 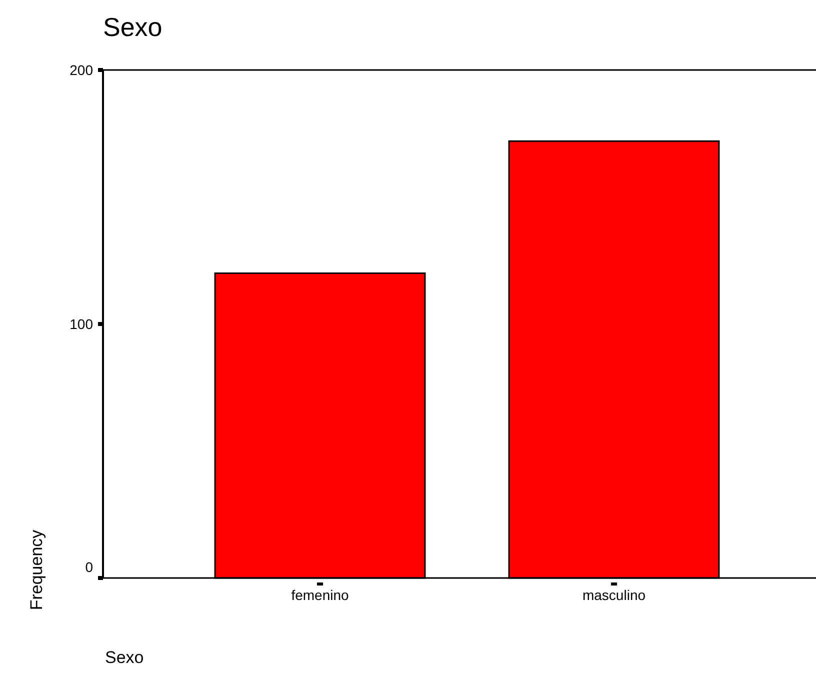 What do you see at coordinates (124, 657) in the screenshot?
I see `x-axis-title: Sexo` at bounding box center [124, 657].